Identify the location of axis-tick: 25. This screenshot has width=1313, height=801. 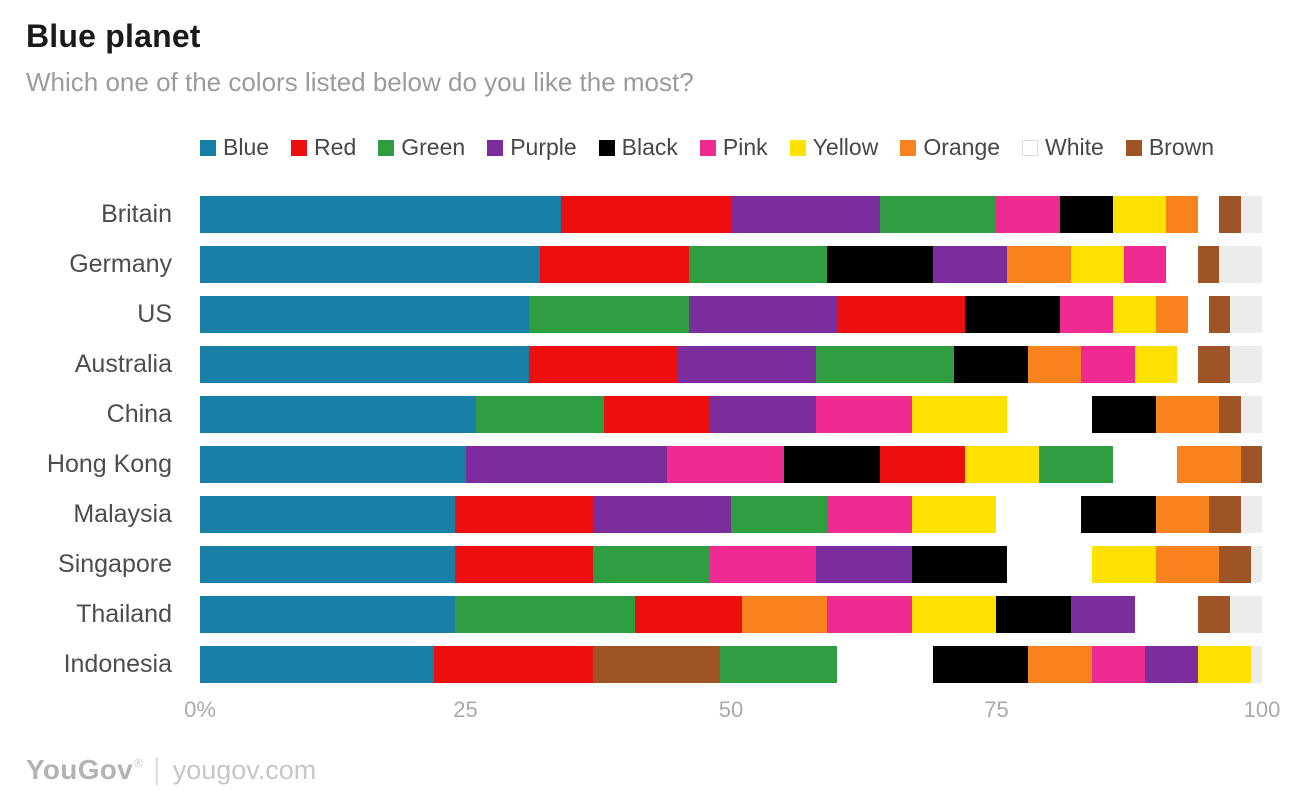
(465, 709).